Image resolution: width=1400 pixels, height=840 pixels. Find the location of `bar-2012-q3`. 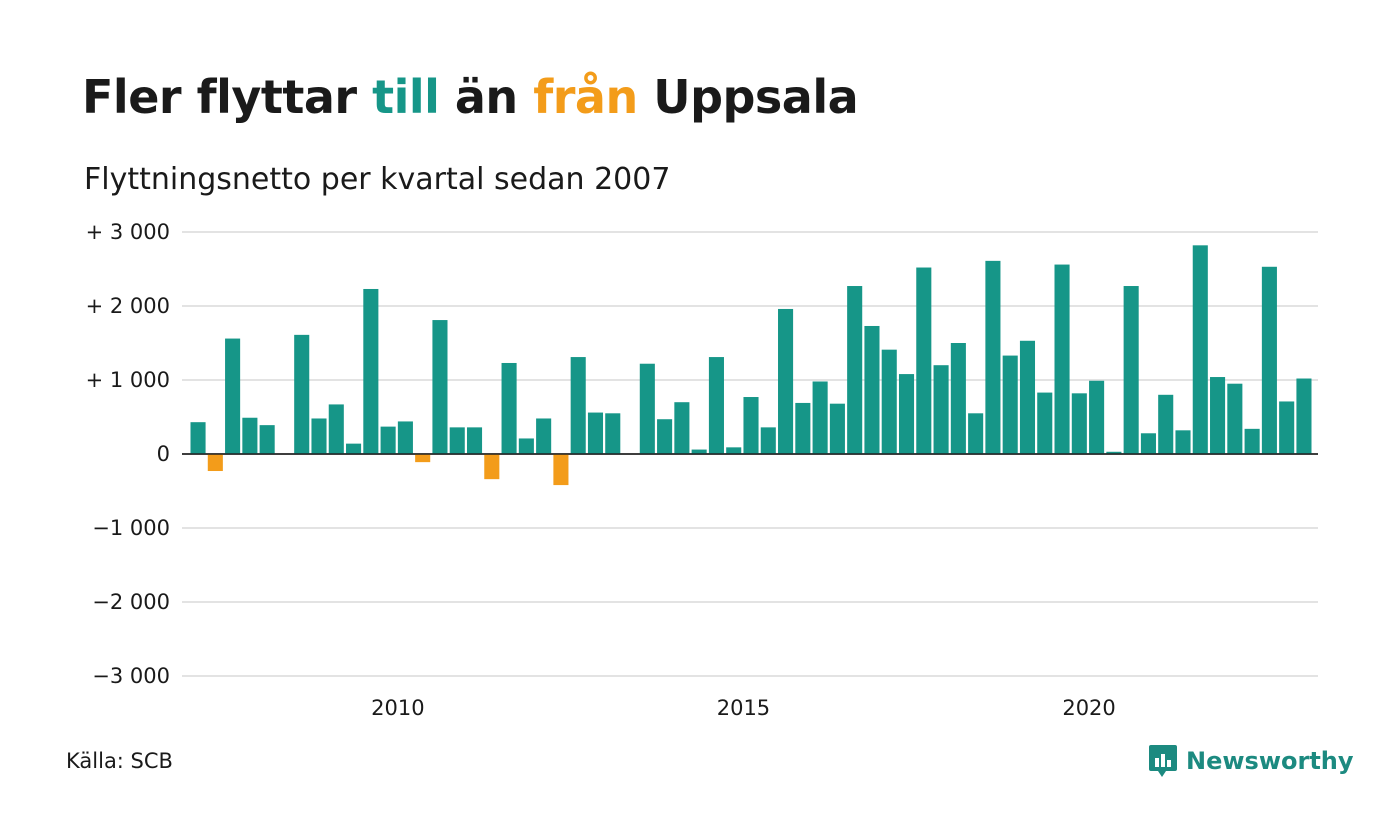

bar-2012-q3 is located at coordinates (578, 405).